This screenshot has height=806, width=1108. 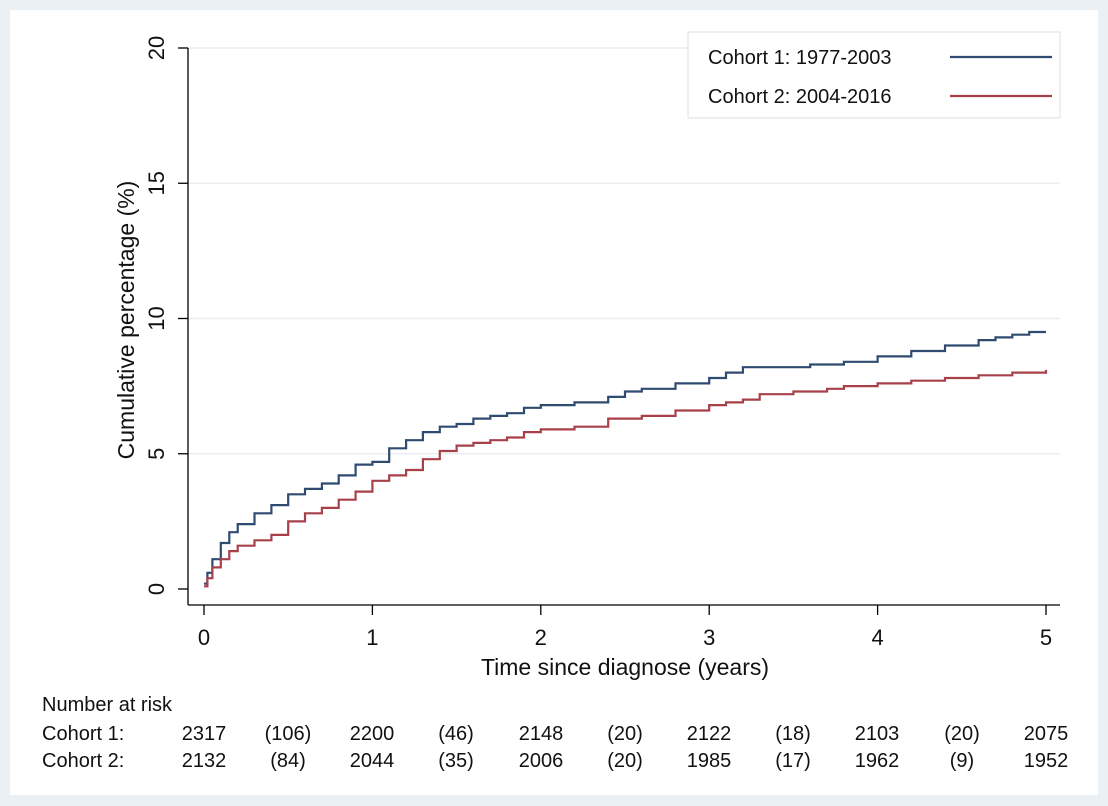 What do you see at coordinates (793, 761) in the screenshot?
I see `risk-value-cohort-2: (17)` at bounding box center [793, 761].